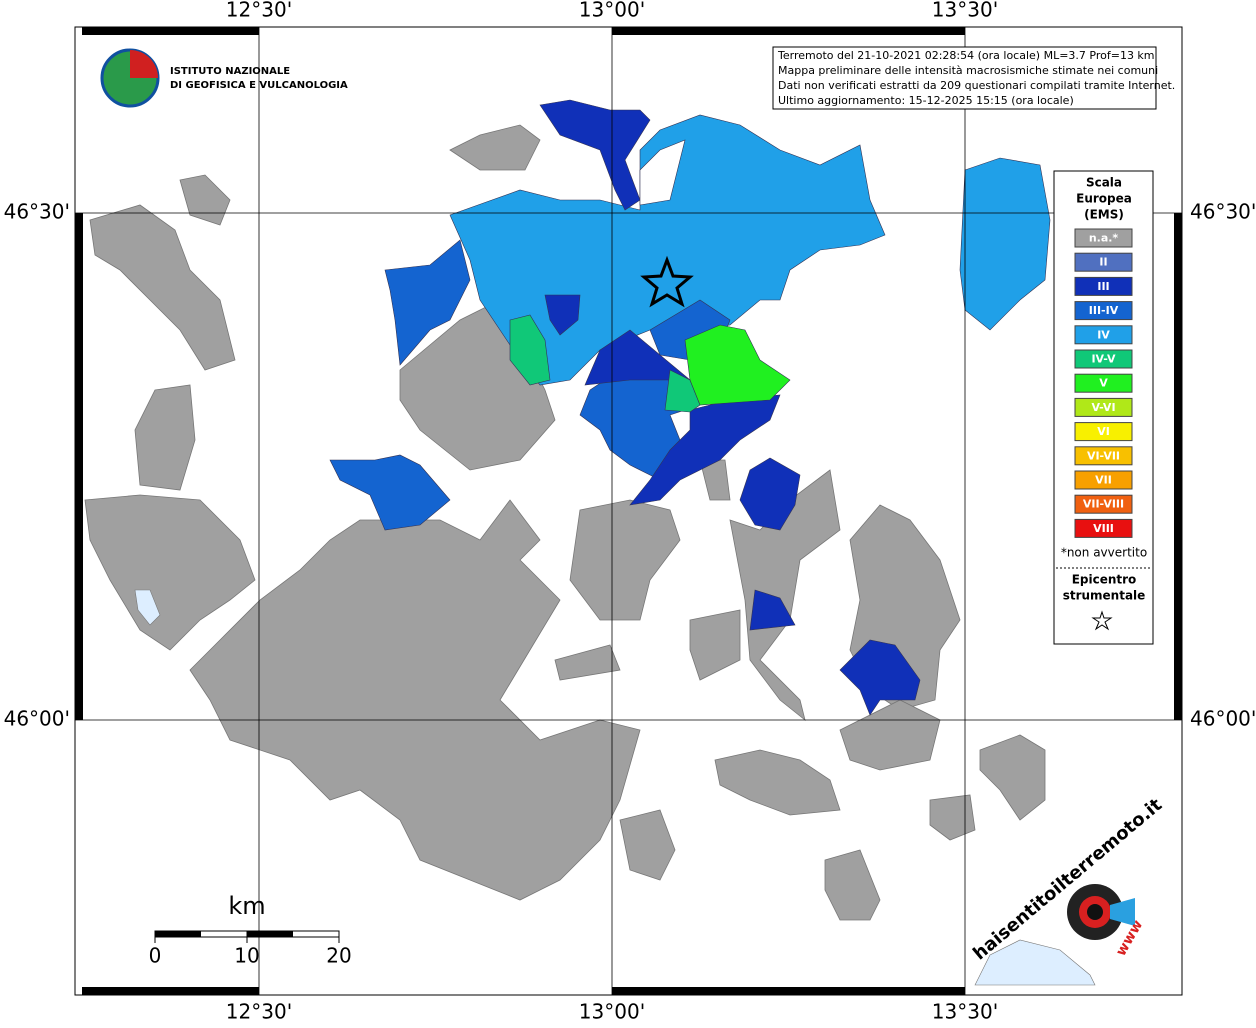 The height and width of the screenshot is (1028, 1256). What do you see at coordinates (1104, 199) in the screenshot?
I see `legend-title: Europea` at bounding box center [1104, 199].